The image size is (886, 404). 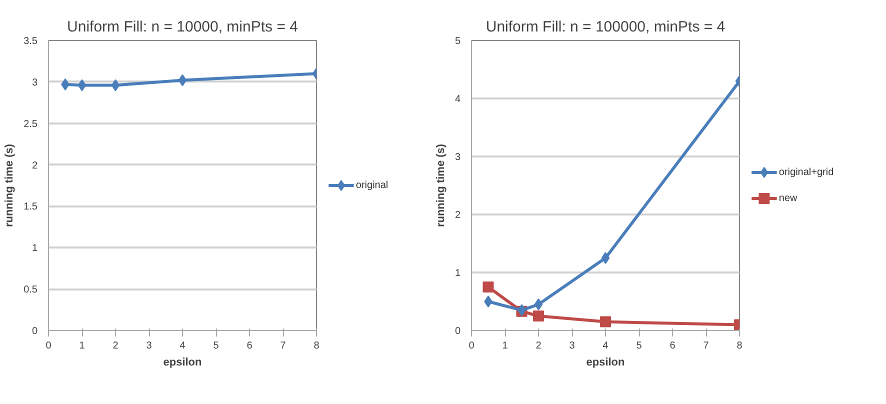 I want to click on chart-title: Uniform Fill: n = 100000, minPts = 4, so click(x=606, y=27).